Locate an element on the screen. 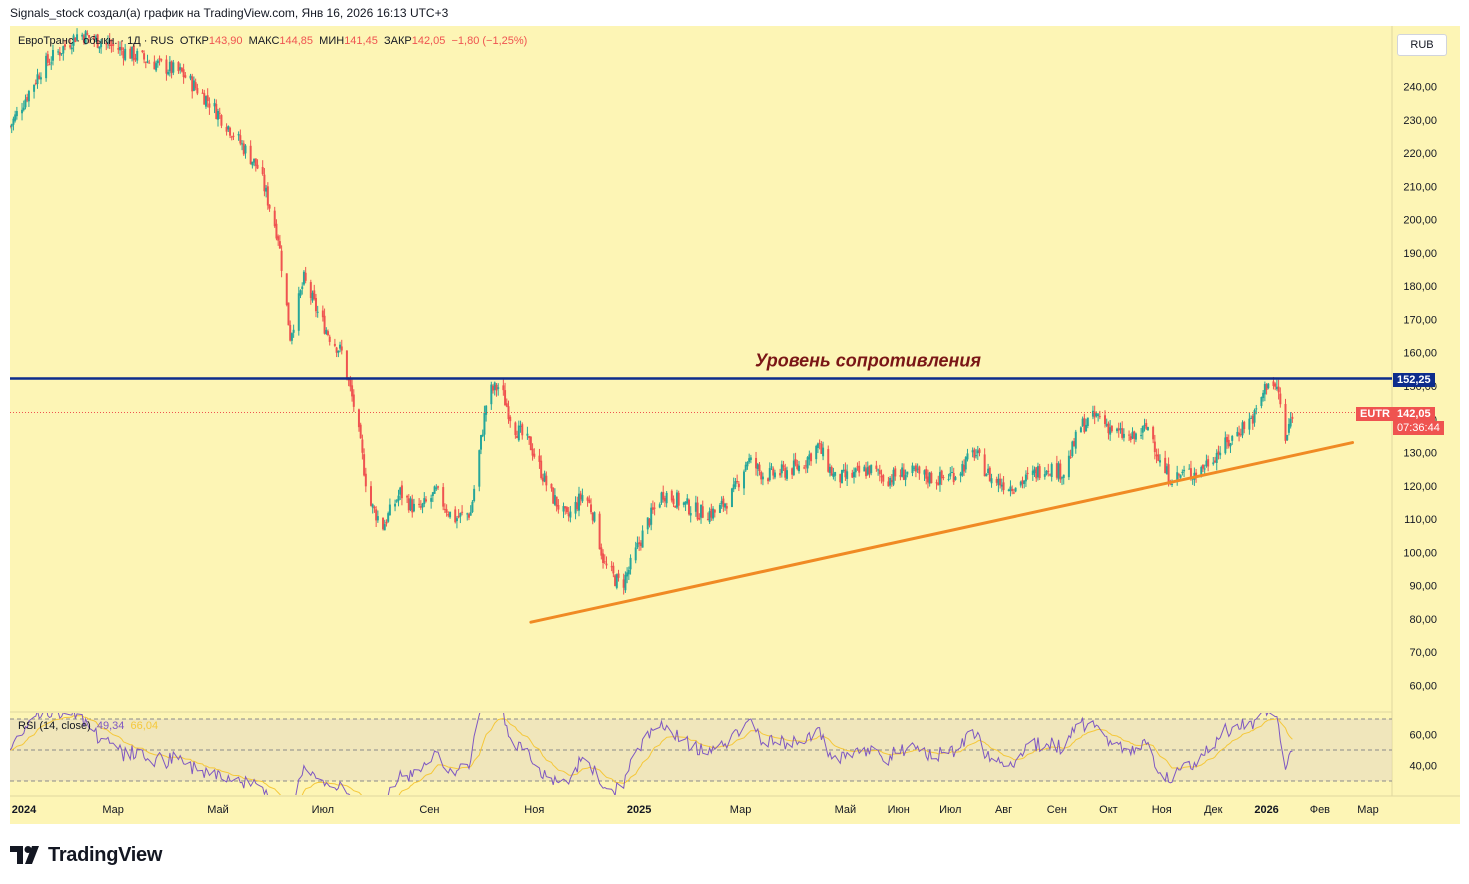 The height and width of the screenshot is (884, 1469). time-tick-label: 2025 is located at coordinates (639, 810).